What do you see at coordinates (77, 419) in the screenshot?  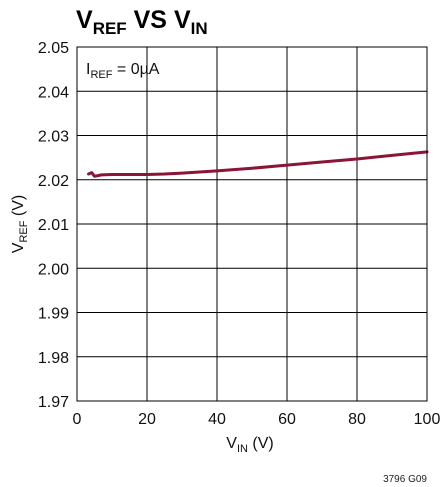 I see `x-tick-label: 0` at bounding box center [77, 419].